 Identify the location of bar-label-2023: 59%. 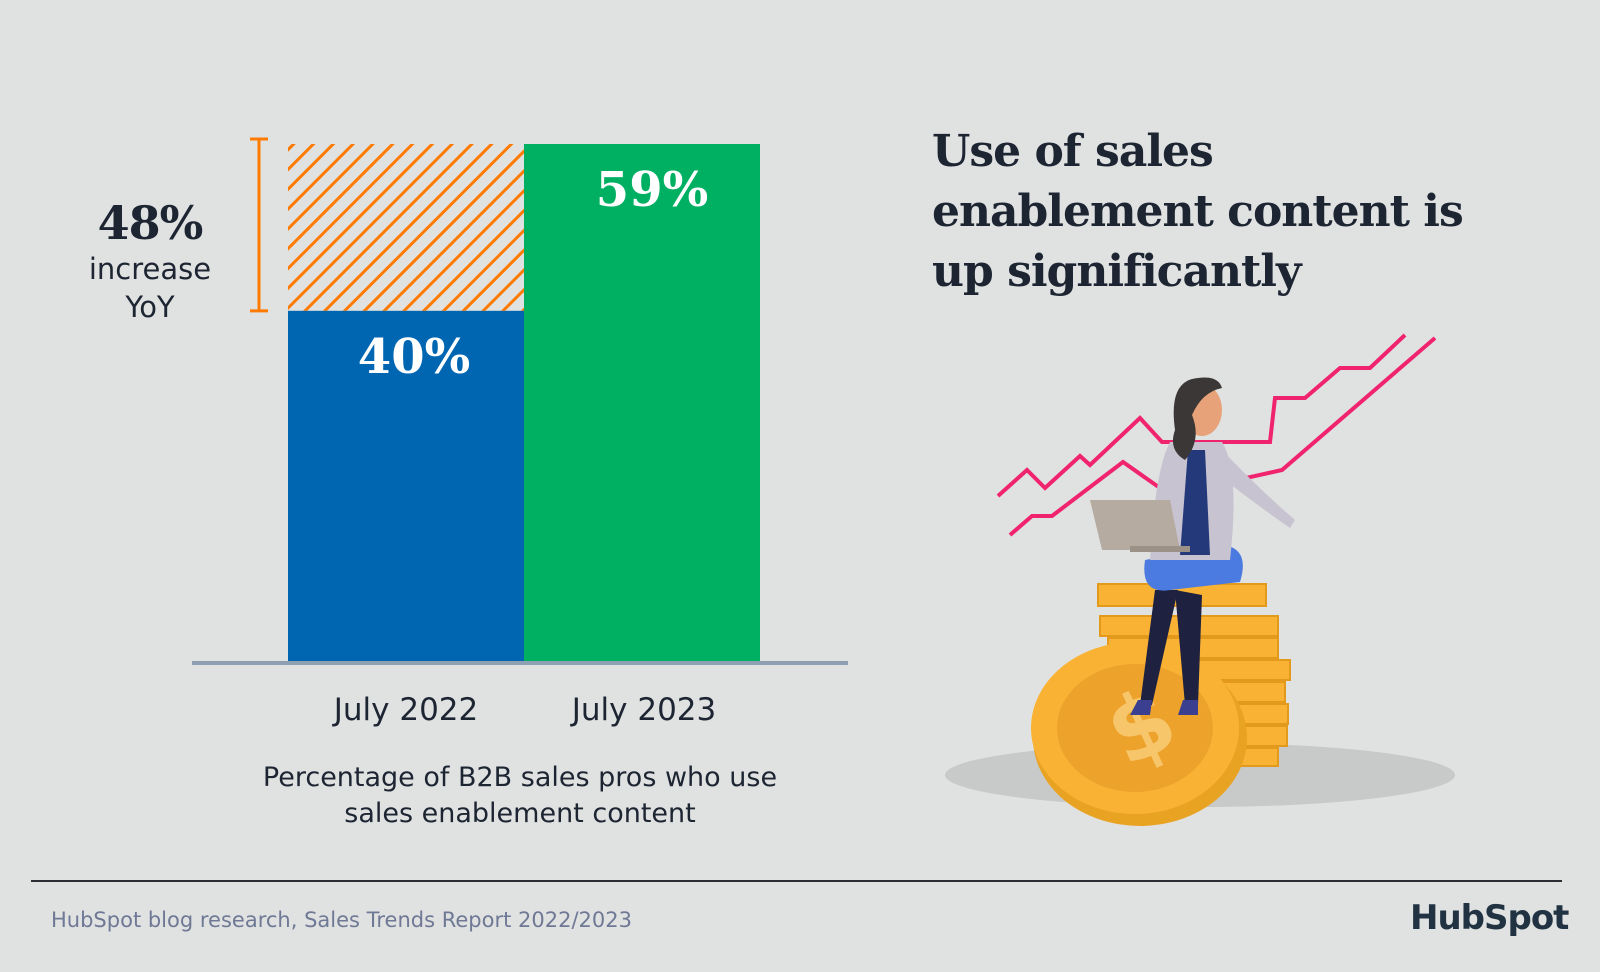
(652, 190).